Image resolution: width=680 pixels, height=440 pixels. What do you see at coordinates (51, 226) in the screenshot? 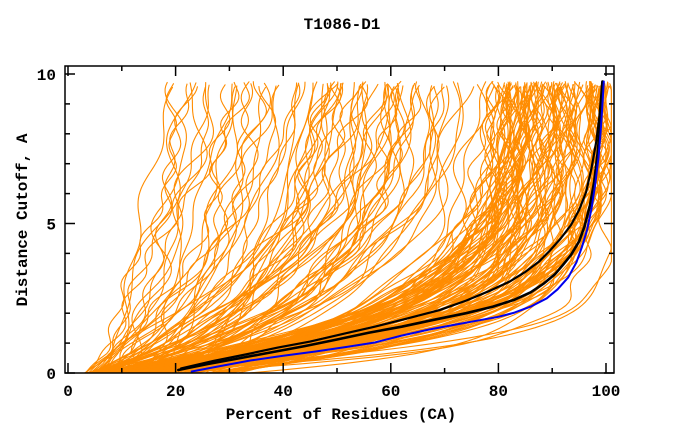
I see `y-tick-label: 5` at bounding box center [51, 226].